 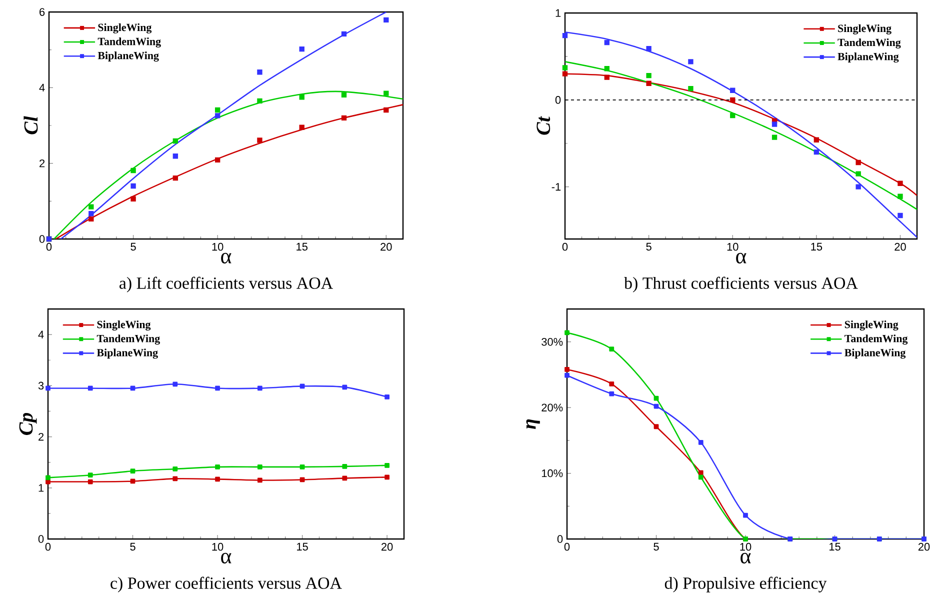 I want to click on y-axis-title: Cl, so click(x=31, y=125).